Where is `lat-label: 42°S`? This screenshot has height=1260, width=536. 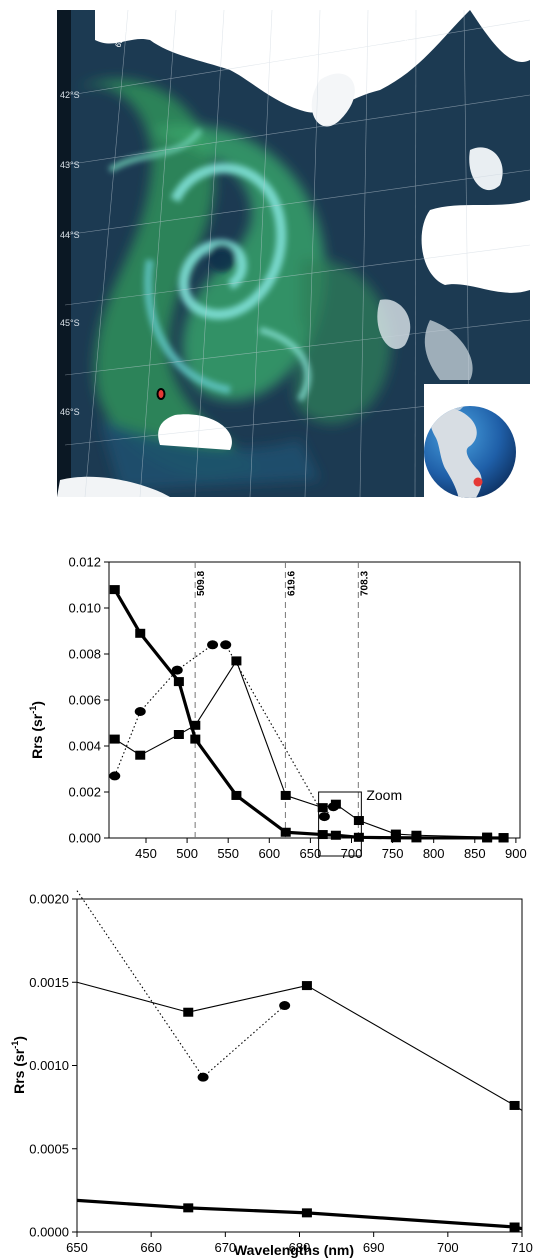 lat-label: 42°S is located at coordinates (70, 95).